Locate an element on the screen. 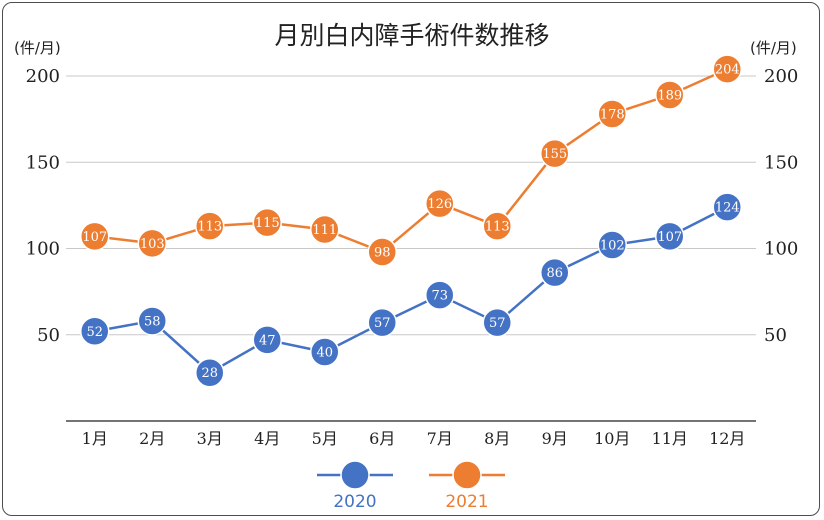  x-tick-label: 9月 is located at coordinates (555, 438).